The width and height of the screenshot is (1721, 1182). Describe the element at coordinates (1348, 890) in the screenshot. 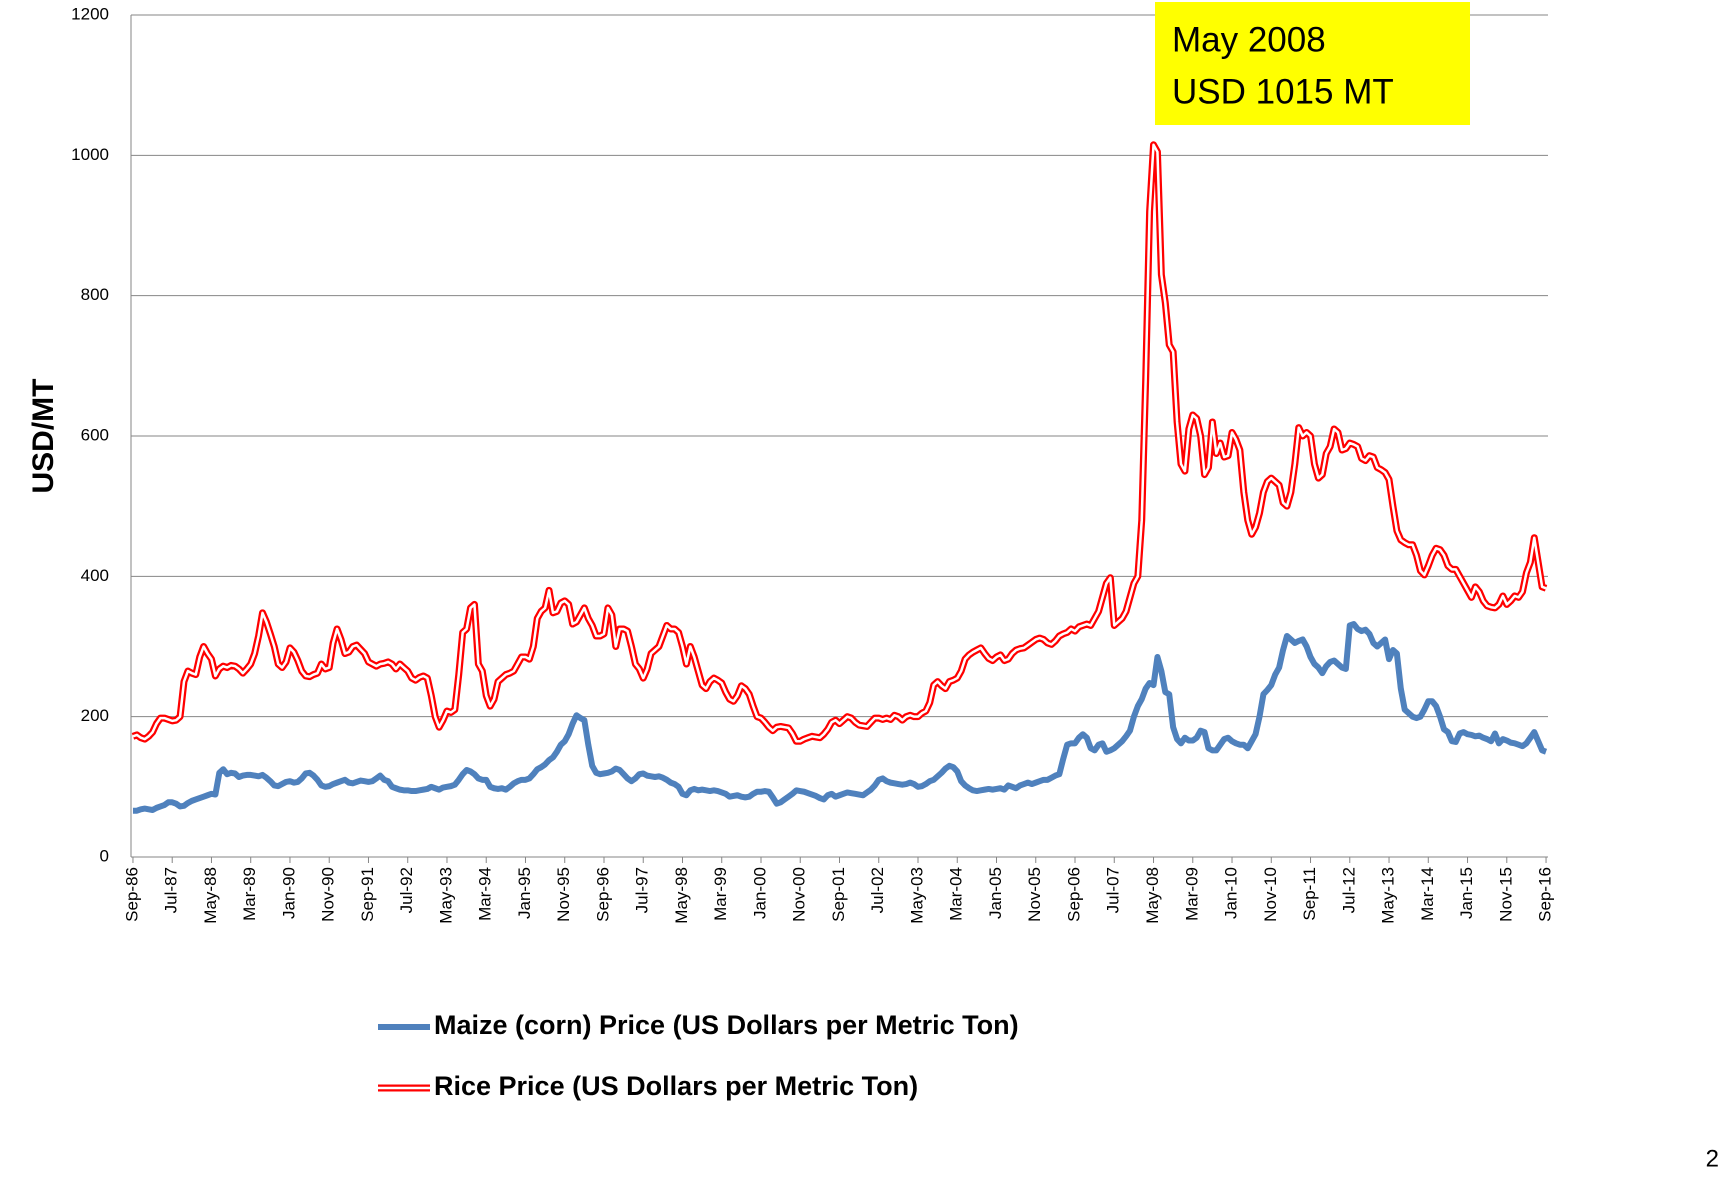

I see `x-tick-label: Jul-12` at that location.